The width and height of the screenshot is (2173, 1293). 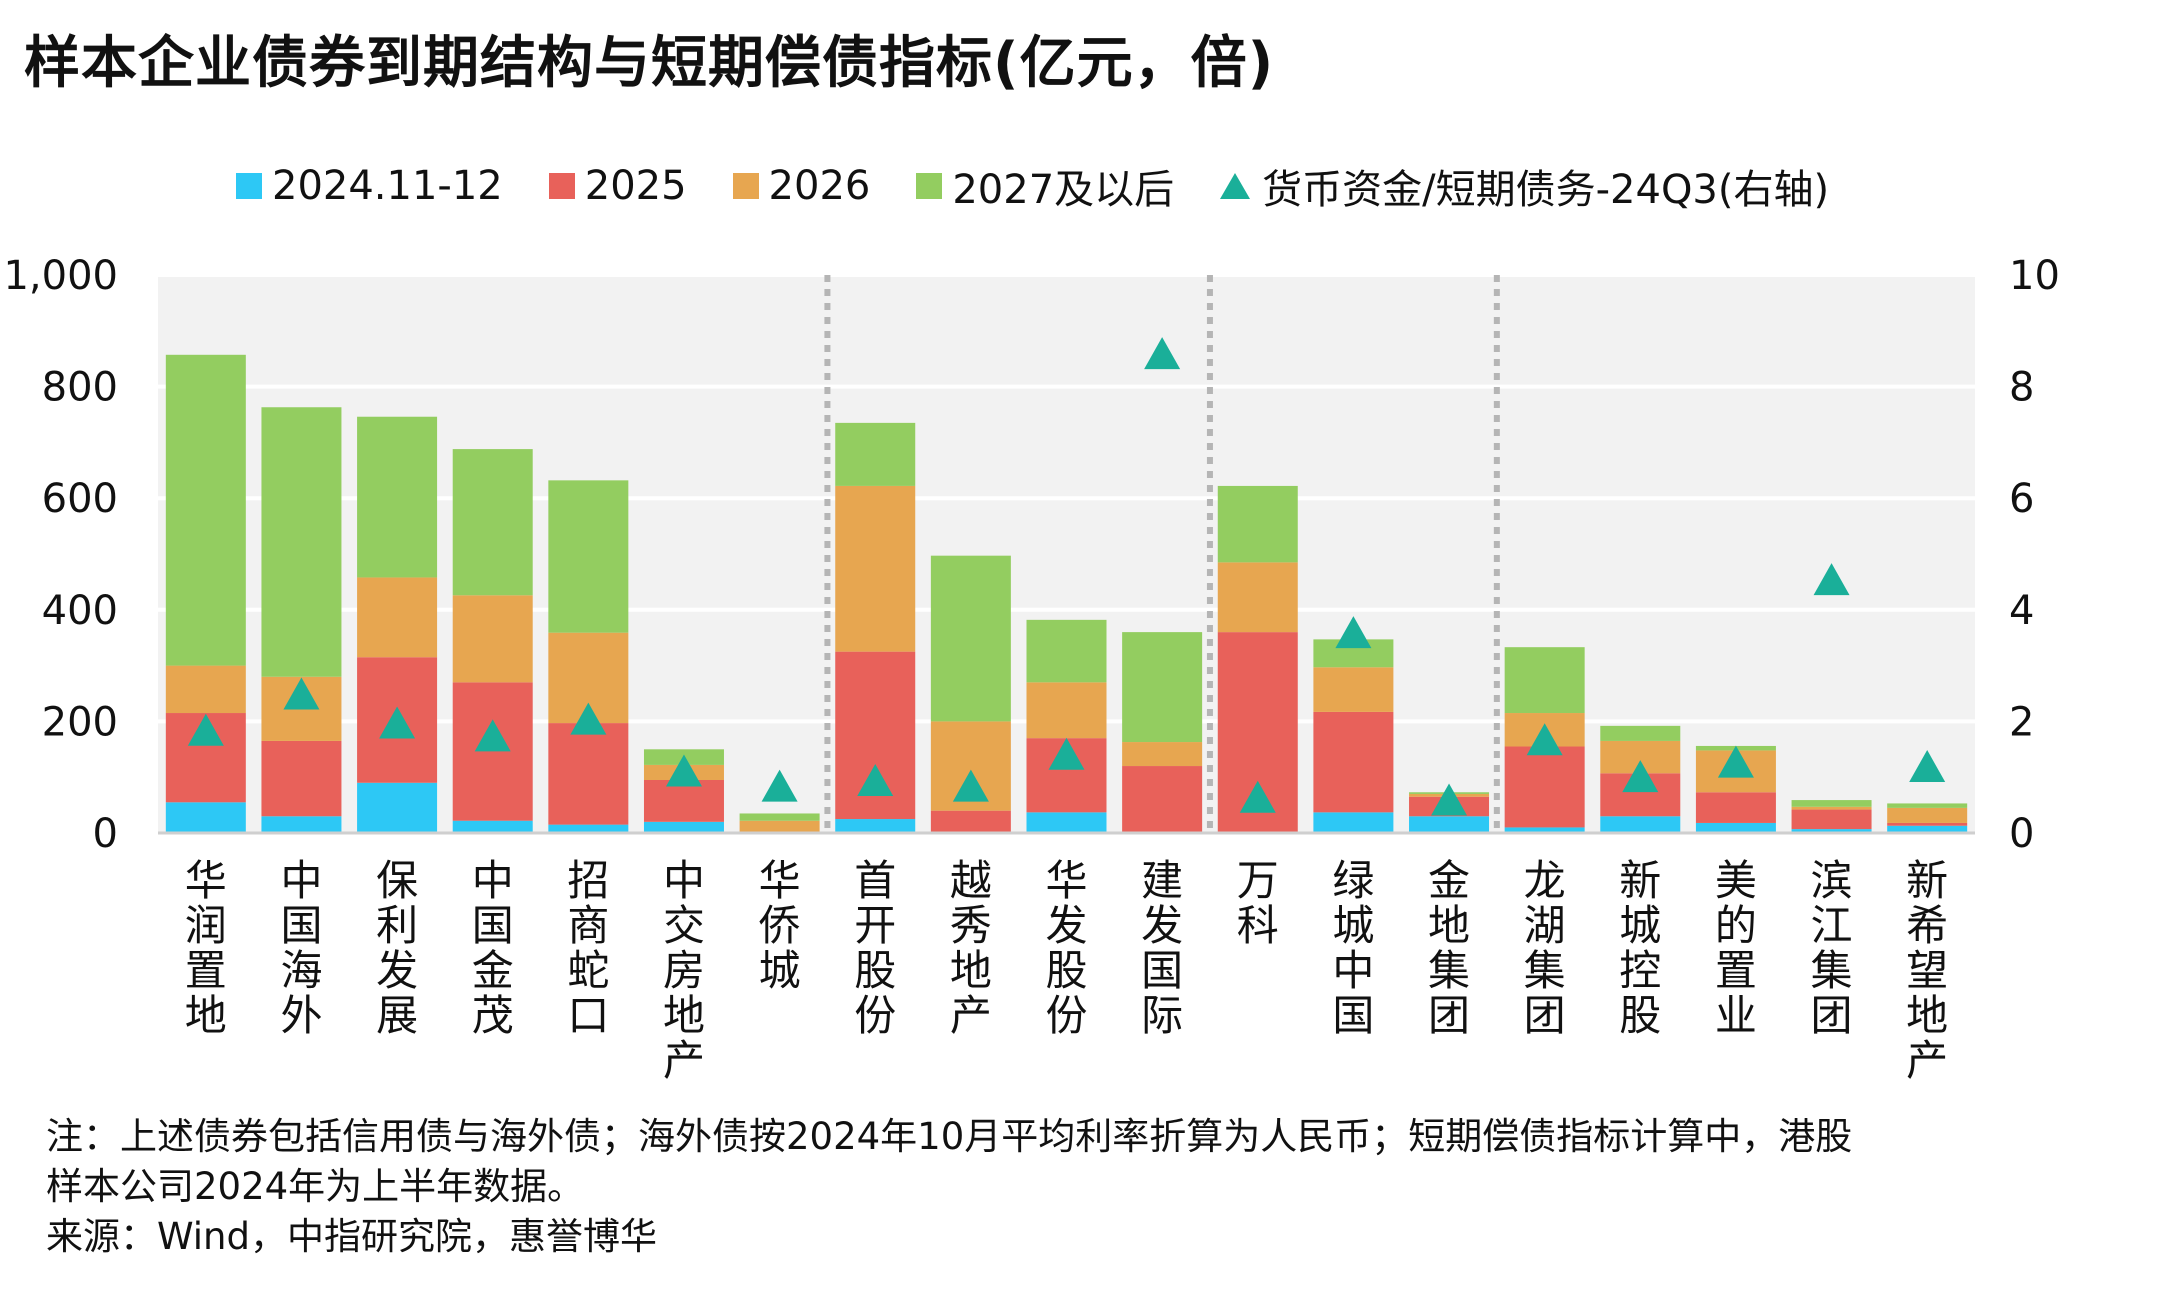 What do you see at coordinates (929, 186) in the screenshot?
I see `legend-swatch-s4` at bounding box center [929, 186].